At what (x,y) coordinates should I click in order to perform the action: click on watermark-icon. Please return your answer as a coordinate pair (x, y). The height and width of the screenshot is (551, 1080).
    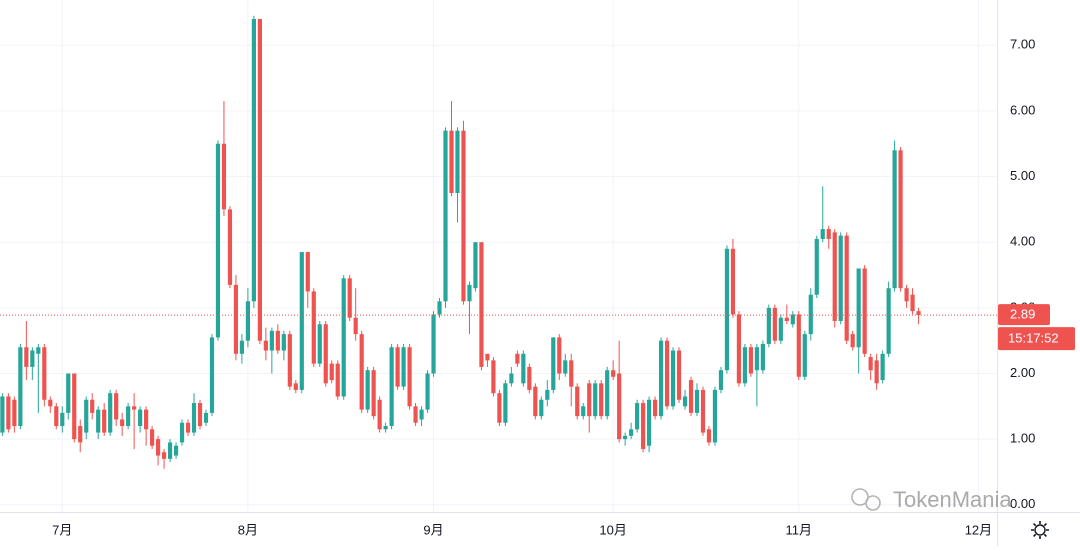
    Looking at the image, I should click on (860, 497).